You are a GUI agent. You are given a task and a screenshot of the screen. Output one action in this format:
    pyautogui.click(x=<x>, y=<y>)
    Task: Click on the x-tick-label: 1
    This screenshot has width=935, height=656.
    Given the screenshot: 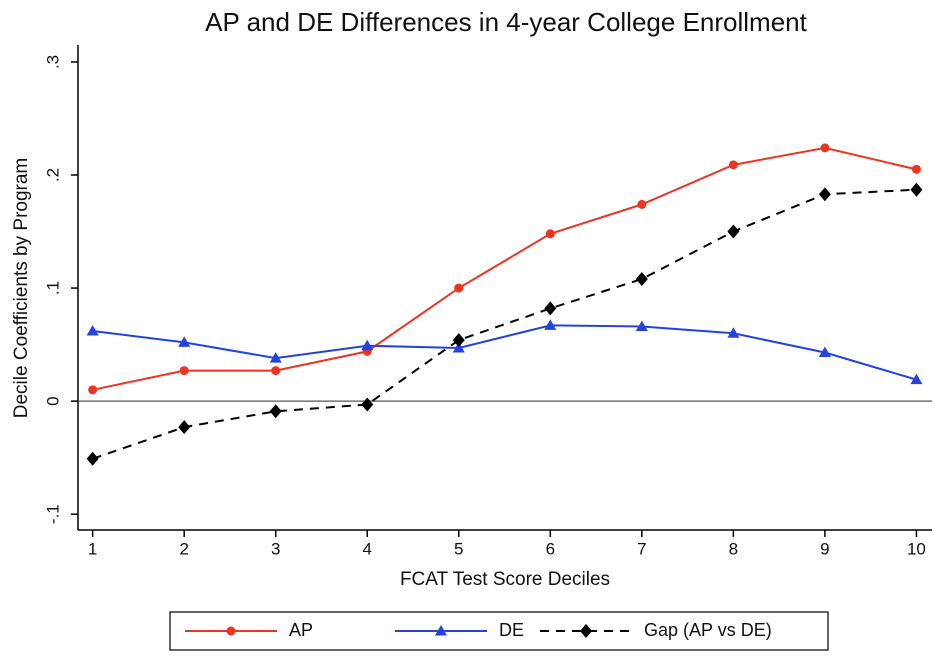 What is the action you would take?
    pyautogui.click(x=92, y=548)
    